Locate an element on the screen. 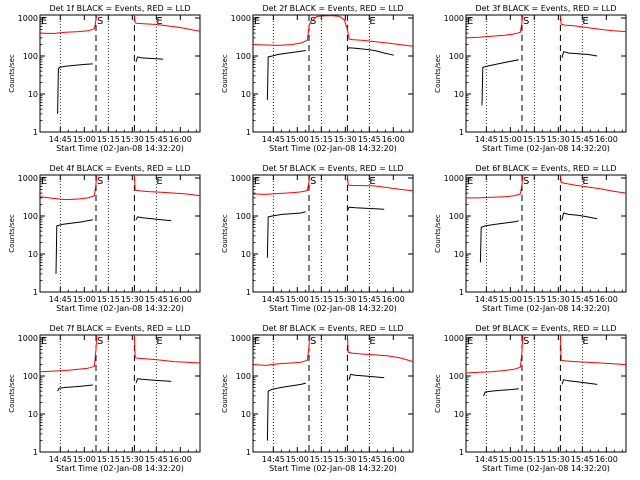 The image size is (640, 480). chart-title: Det 8f BLACK = Events, RED = LLD is located at coordinates (332, 328).